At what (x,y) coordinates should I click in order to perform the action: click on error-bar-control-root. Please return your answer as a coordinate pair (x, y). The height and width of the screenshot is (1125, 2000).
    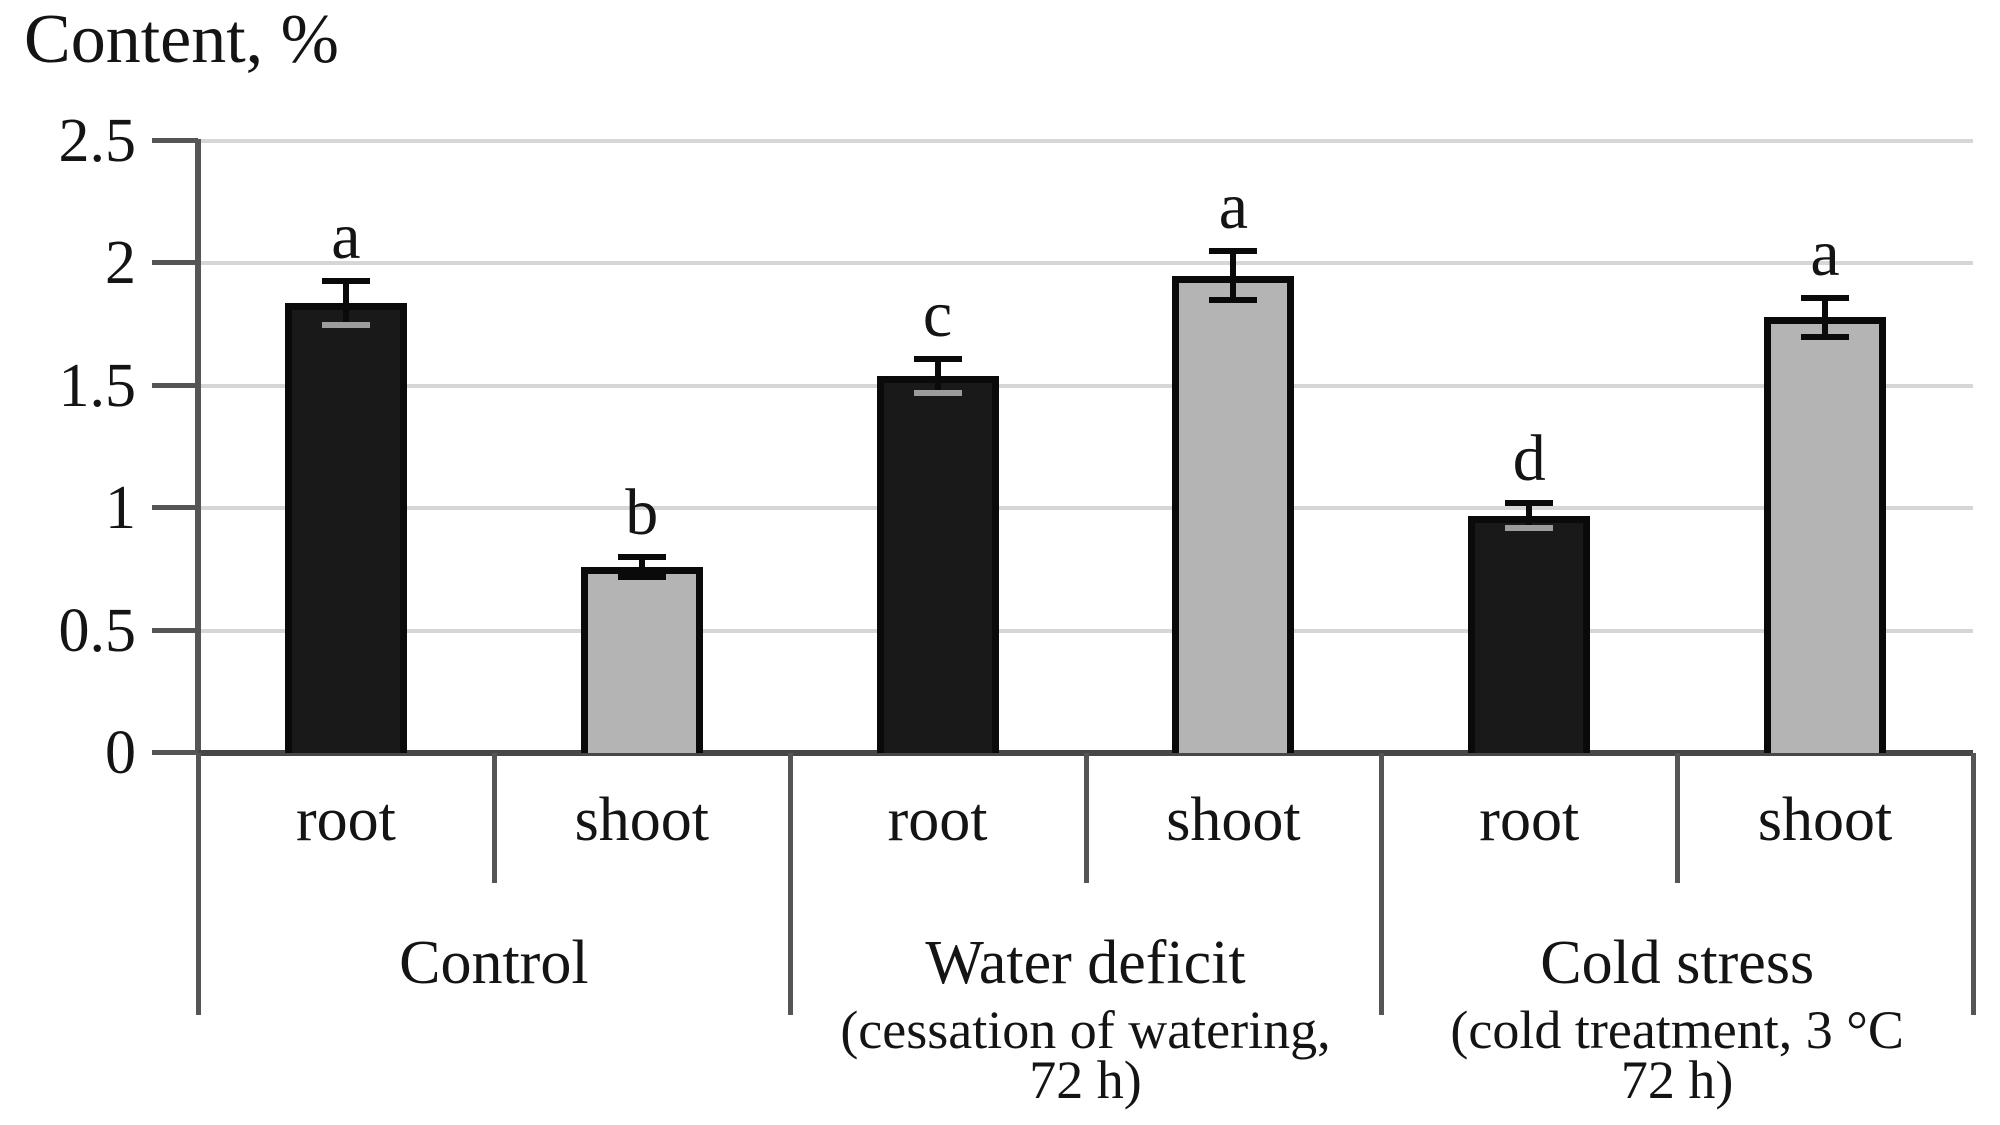
    Looking at the image, I should click on (345, 302).